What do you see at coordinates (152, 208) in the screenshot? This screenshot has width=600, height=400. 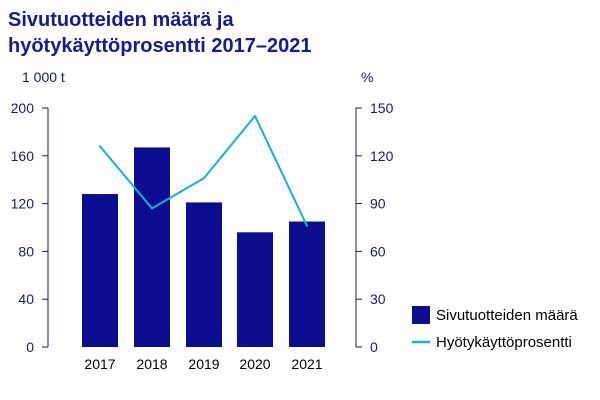 I see `line-point-2018` at bounding box center [152, 208].